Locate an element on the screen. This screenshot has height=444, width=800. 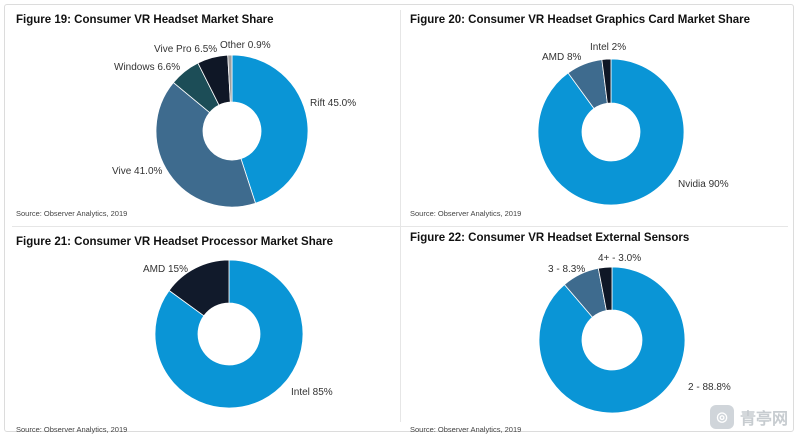
watermark: ◎ 青亭网 is located at coordinates (748, 417).